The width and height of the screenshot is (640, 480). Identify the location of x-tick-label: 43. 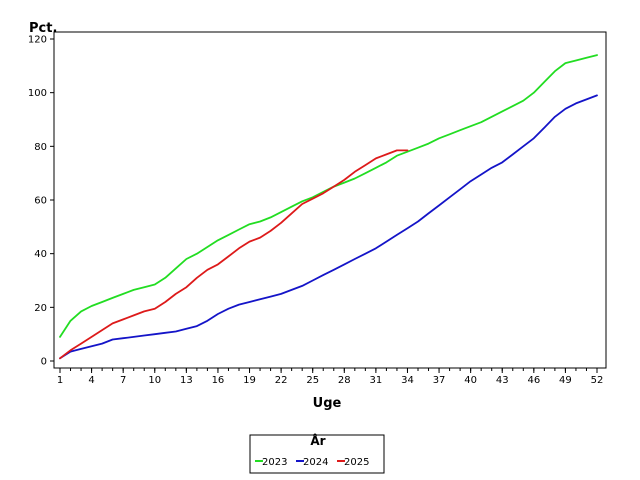
(502, 380).